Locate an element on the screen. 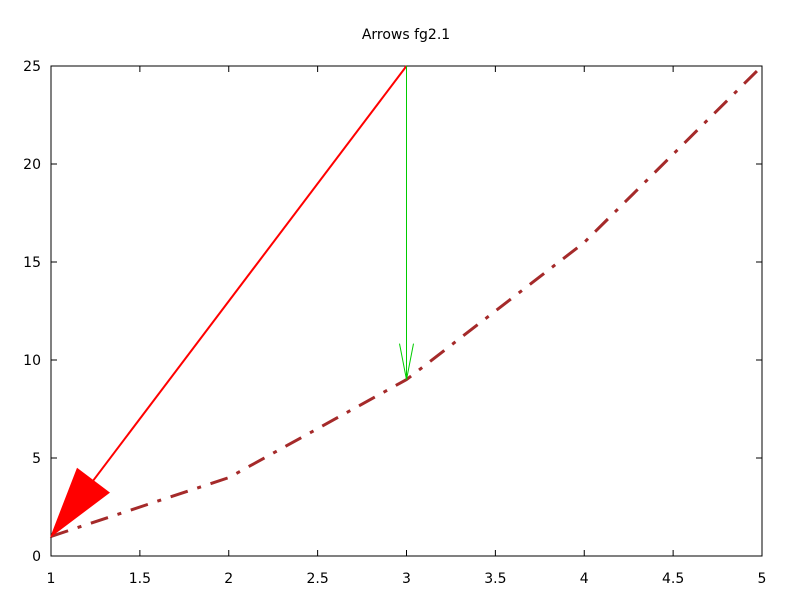 This screenshot has height=600, width=800. y-tick-label: 20 is located at coordinates (32, 165).